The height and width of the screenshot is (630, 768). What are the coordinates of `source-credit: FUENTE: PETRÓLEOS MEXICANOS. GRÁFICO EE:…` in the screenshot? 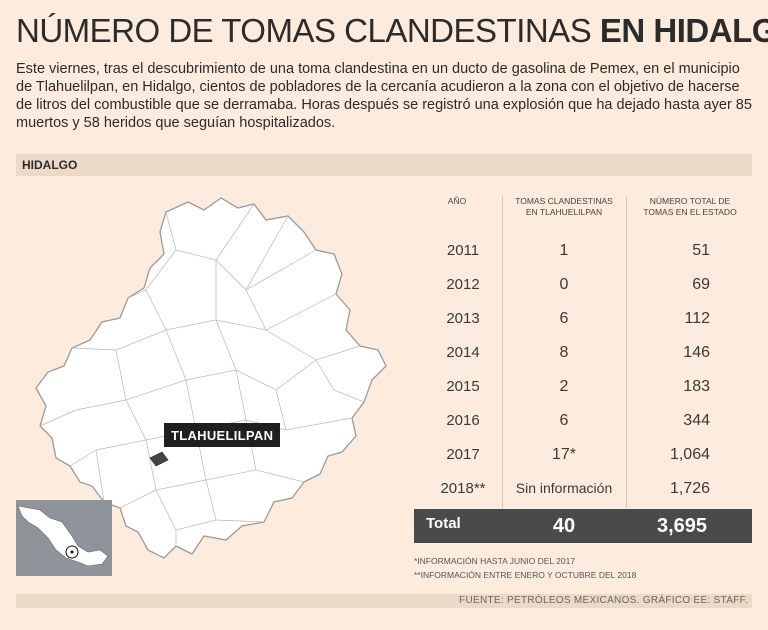 It's located at (603, 600).